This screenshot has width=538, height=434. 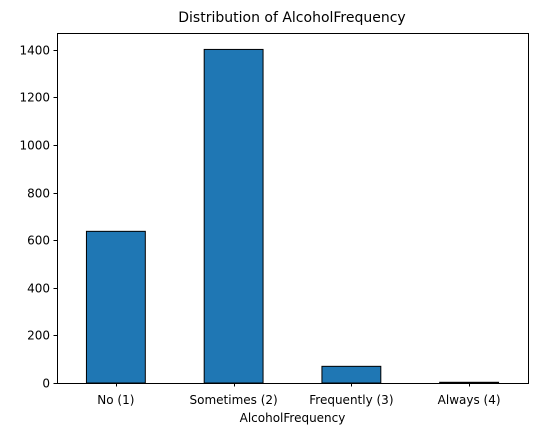 I want to click on x-axis-label: AlcoholFrequency, so click(x=293, y=418).